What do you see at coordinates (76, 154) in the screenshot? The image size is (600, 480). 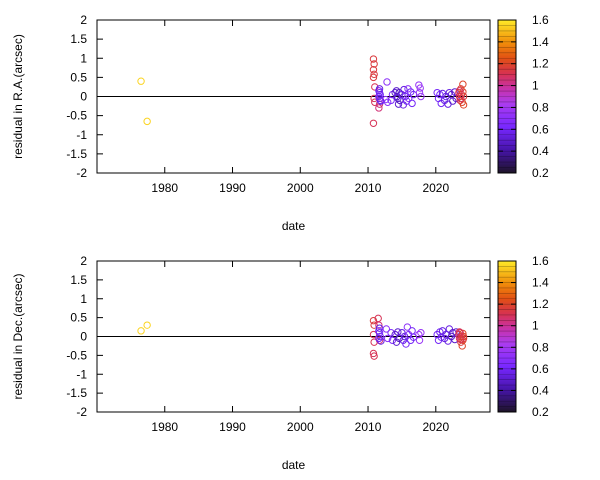 I see `y-tick-label: -1.5` at bounding box center [76, 154].